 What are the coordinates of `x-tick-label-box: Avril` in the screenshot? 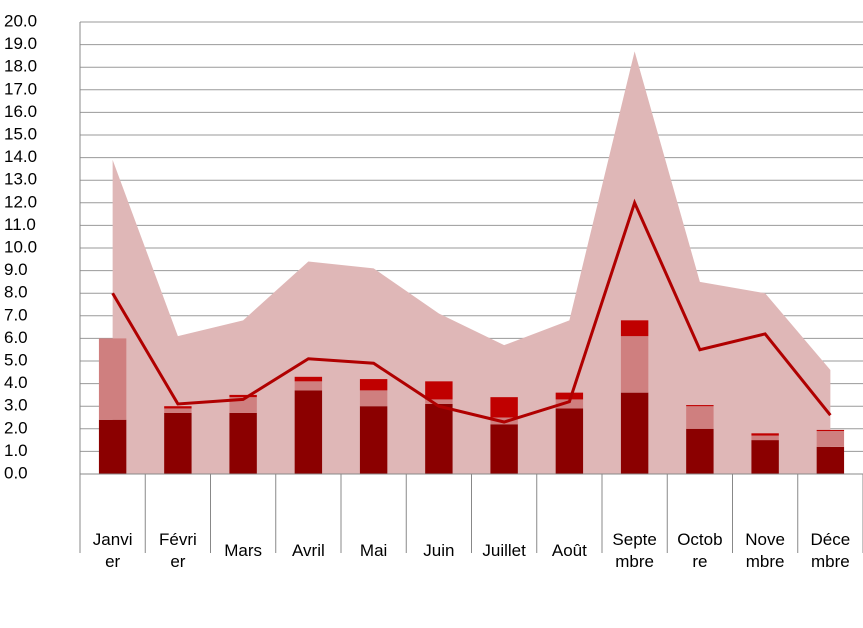 It's located at (308, 551).